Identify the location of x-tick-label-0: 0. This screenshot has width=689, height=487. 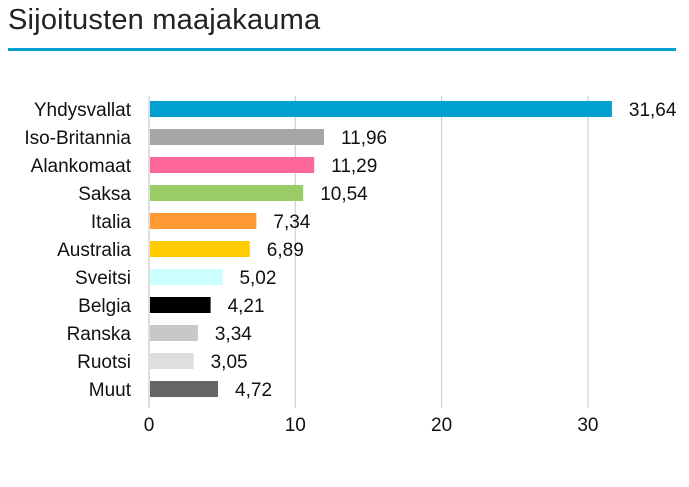
(149, 425).